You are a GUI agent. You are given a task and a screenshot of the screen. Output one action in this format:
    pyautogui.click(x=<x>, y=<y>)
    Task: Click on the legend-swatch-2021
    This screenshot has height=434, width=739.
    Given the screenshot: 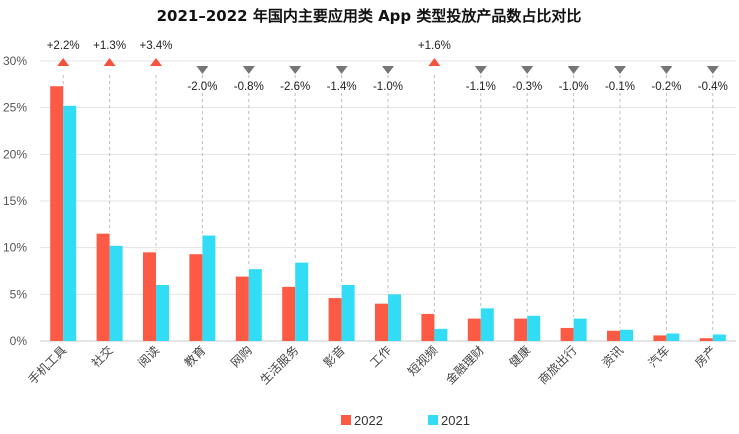 What is the action you would take?
    pyautogui.click(x=433, y=420)
    